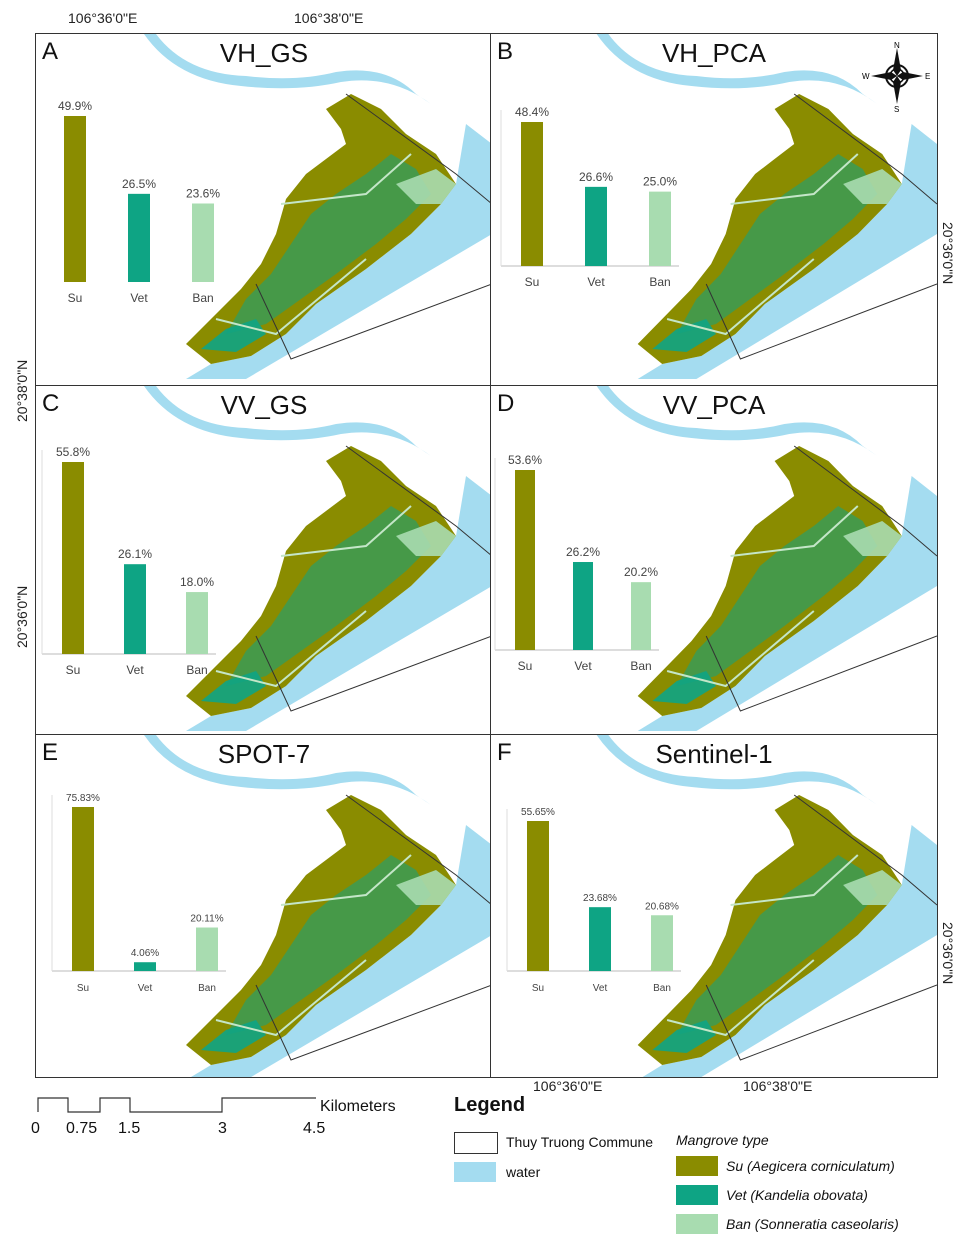 The width and height of the screenshot is (953, 1234). What do you see at coordinates (314, 1128) in the screenshot?
I see `scale-label-45: 4.5` at bounding box center [314, 1128].